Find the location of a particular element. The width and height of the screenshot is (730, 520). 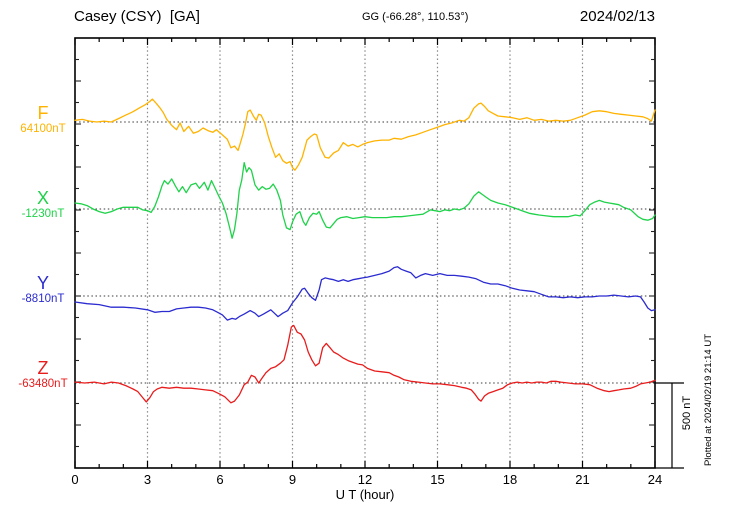

x-tick-label: 3 is located at coordinates (147, 479).